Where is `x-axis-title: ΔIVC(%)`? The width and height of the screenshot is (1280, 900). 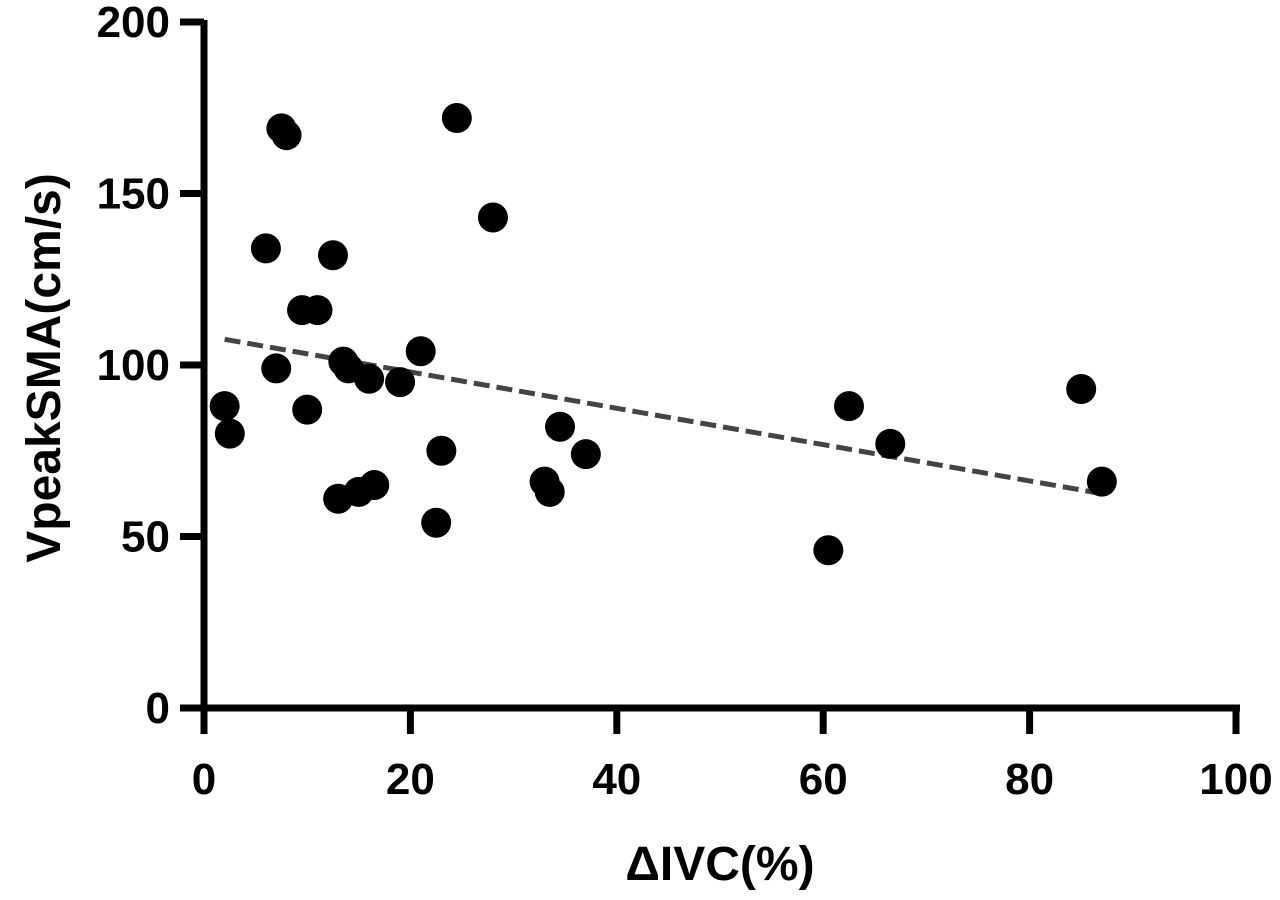
x-axis-title: ΔIVC(%) is located at coordinates (719, 864).